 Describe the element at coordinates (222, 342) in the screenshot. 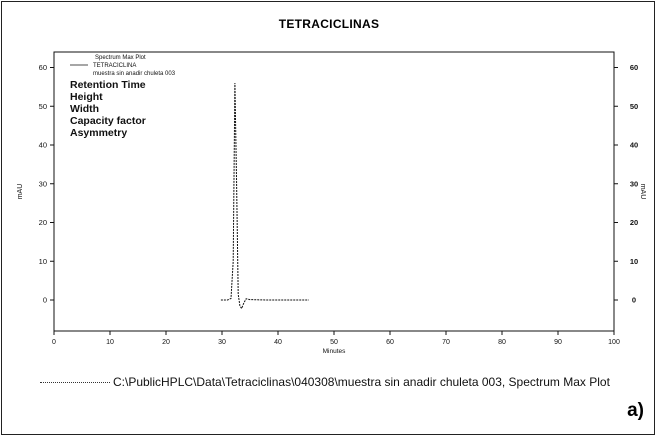

I see `x-tick-label: 30` at that location.